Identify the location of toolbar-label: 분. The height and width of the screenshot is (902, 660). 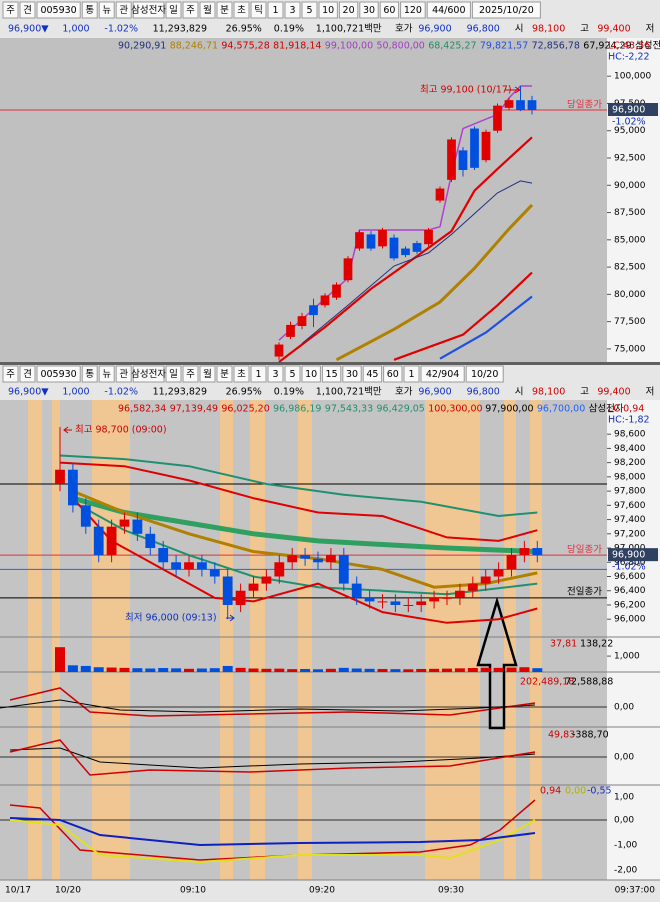
(224, 10).